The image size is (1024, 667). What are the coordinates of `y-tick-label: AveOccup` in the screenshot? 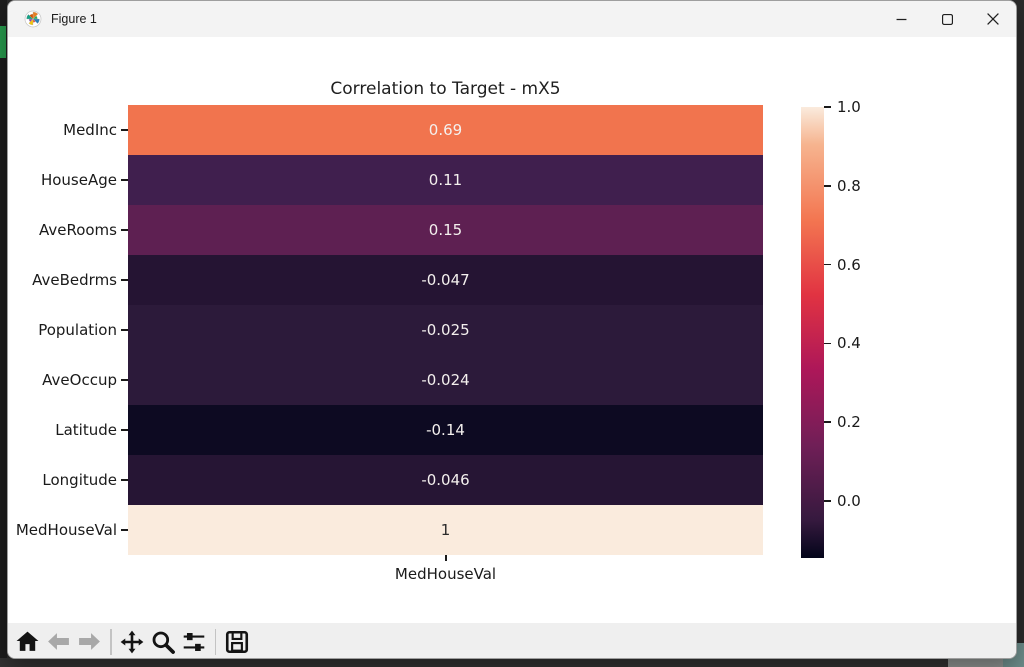 It's located at (68, 380).